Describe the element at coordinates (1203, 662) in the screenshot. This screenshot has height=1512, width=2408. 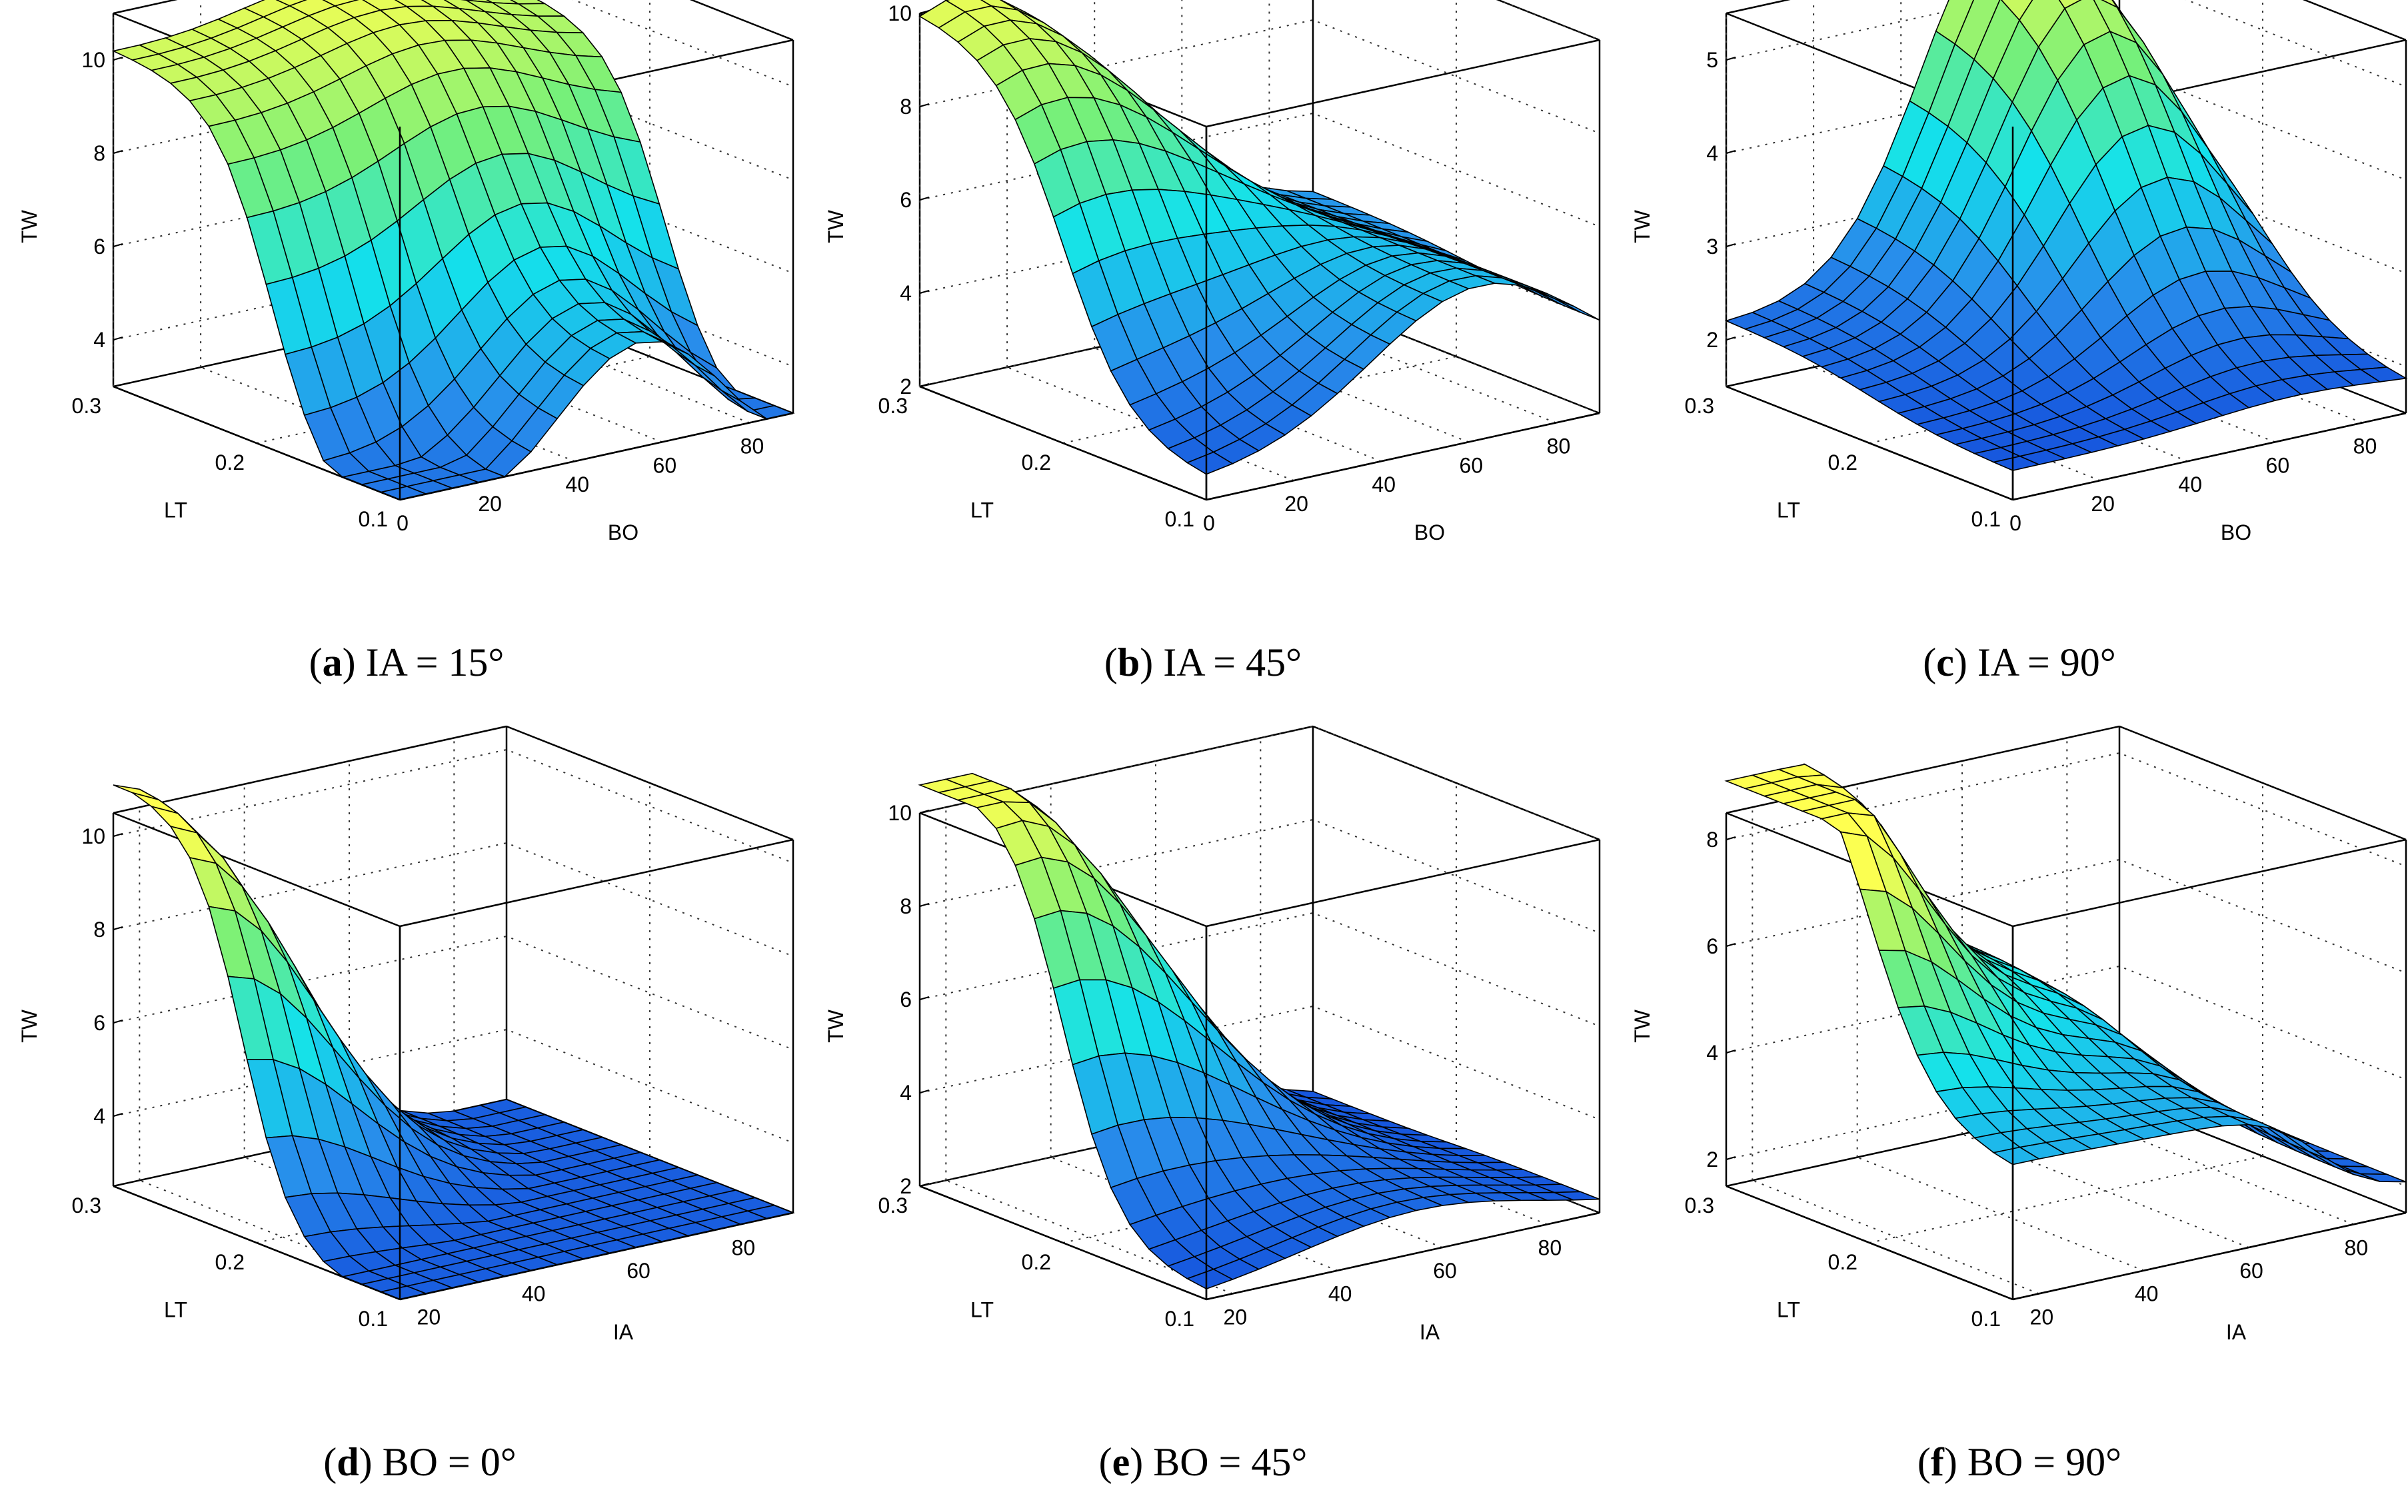
I see `caption-b: (b) IA = 45°` at that location.